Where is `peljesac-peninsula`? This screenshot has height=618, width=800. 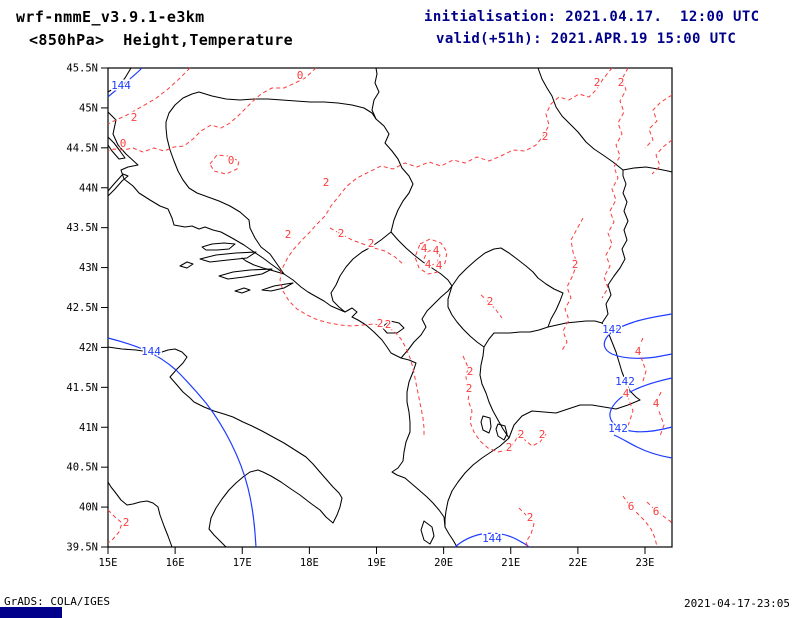 peljesac-peninsula is located at coordinates (263, 266).